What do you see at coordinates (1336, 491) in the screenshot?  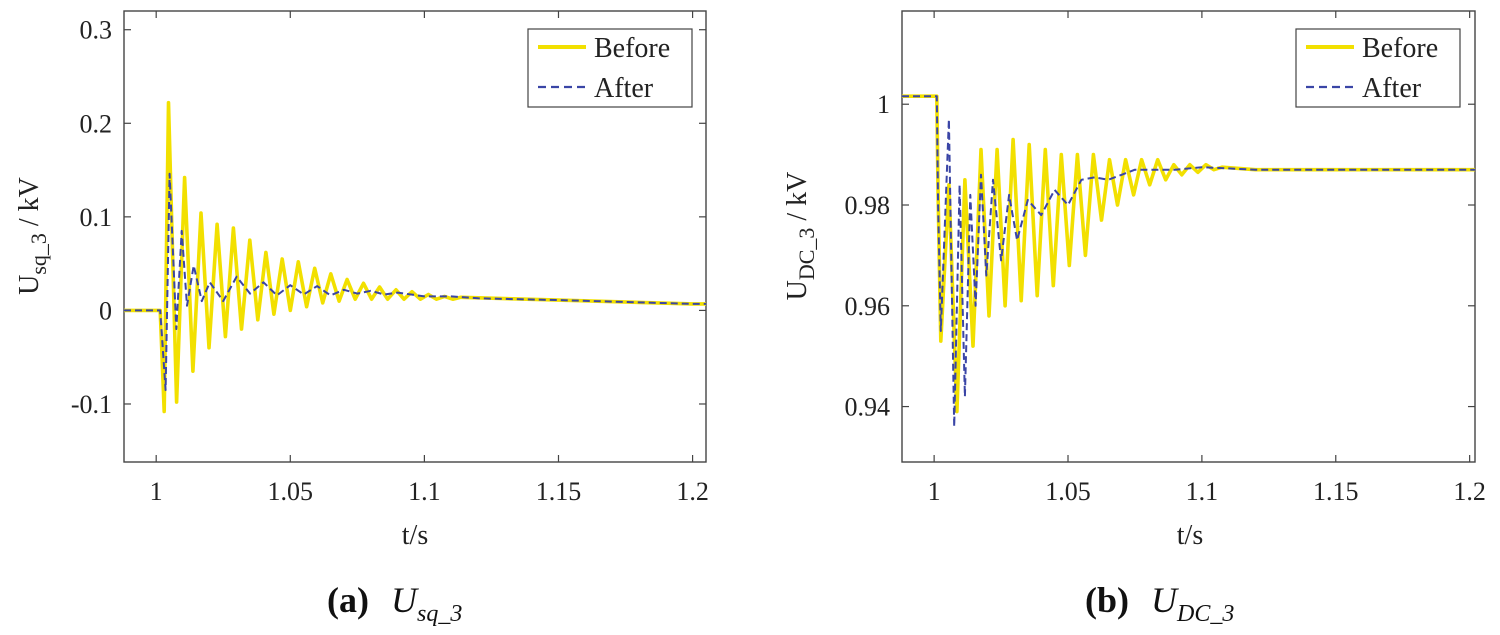 I see `xtick-label-b-3: 1.15` at bounding box center [1336, 491].